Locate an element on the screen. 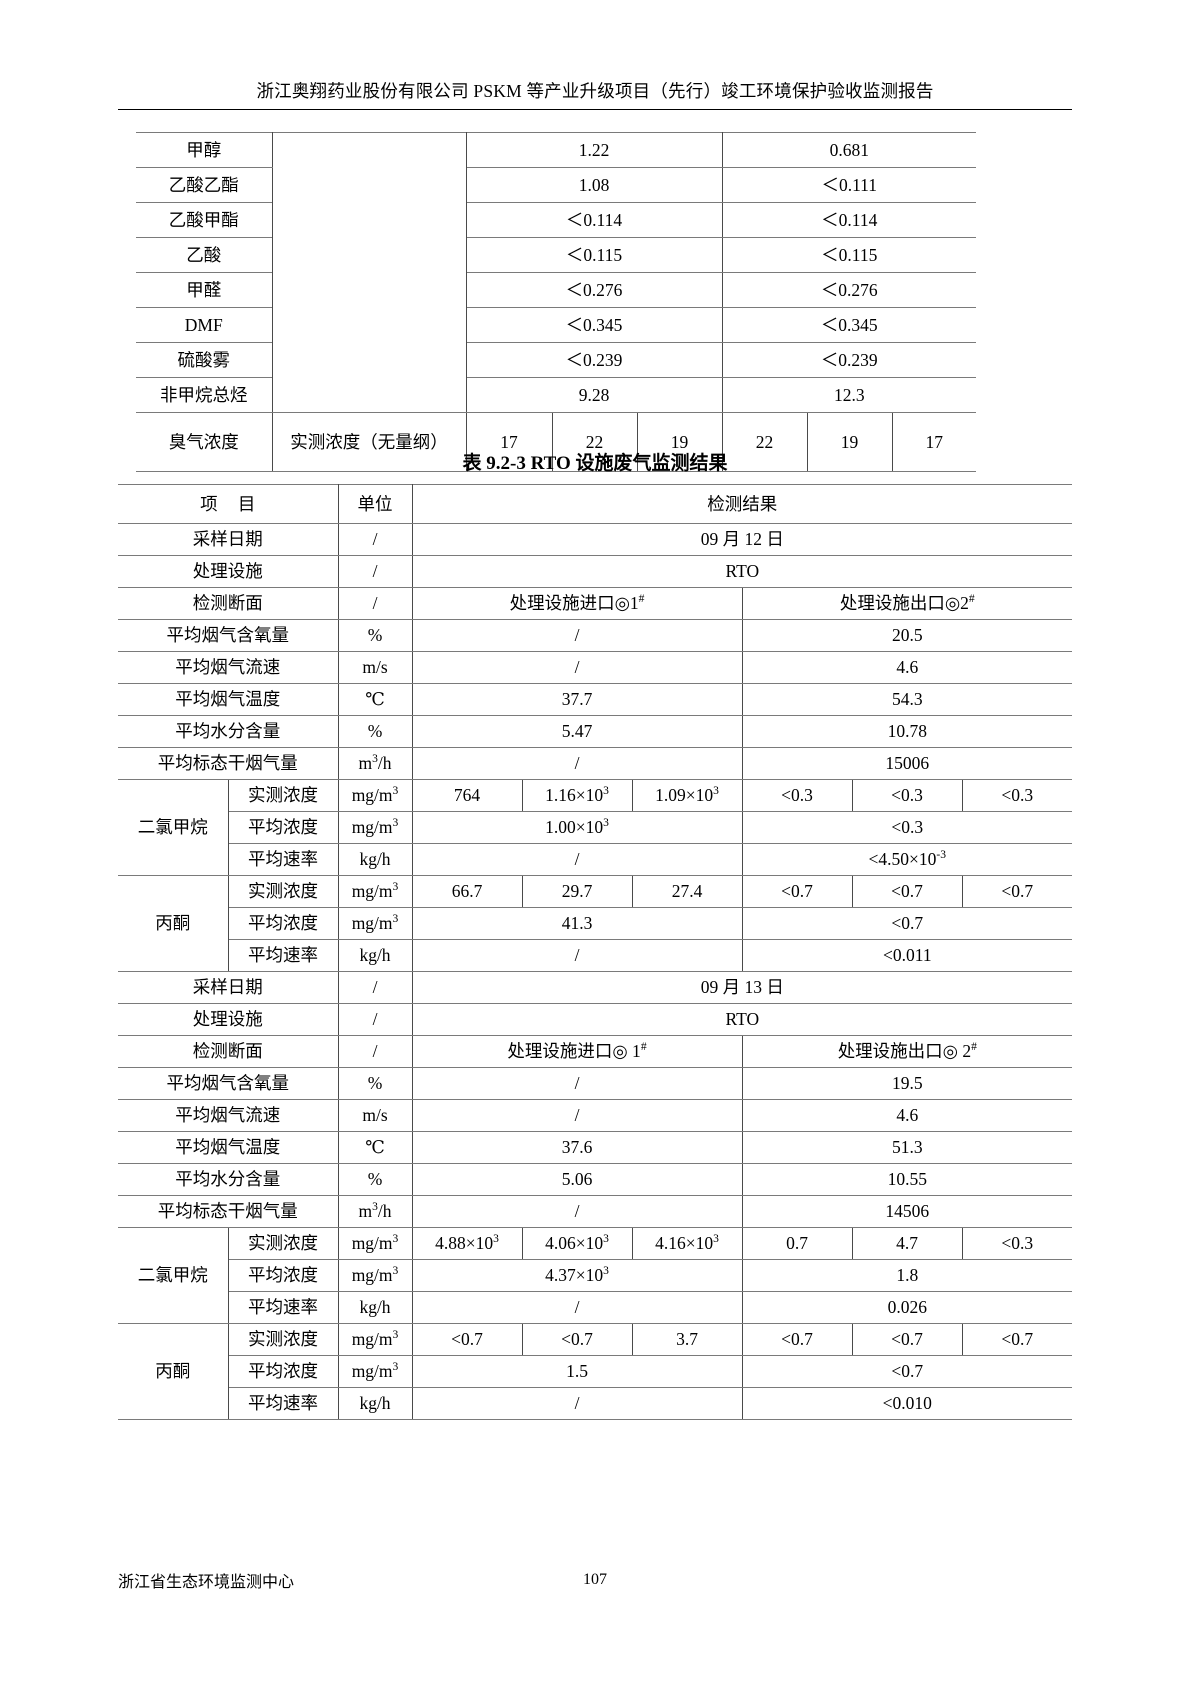 This screenshot has height=1683, width=1190. cell-acetone-avg-inlet: 41.3 is located at coordinates (577, 923).